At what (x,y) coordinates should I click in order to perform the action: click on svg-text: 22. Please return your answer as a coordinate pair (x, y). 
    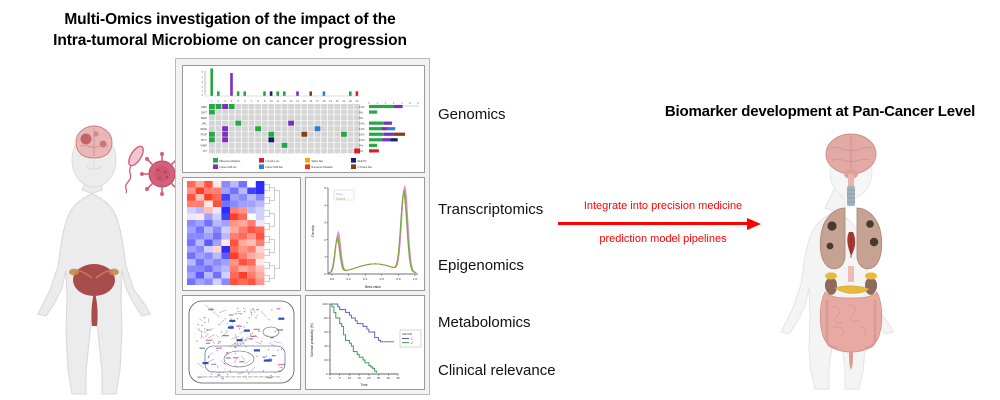
    Looking at the image, I should click on (350, 101).